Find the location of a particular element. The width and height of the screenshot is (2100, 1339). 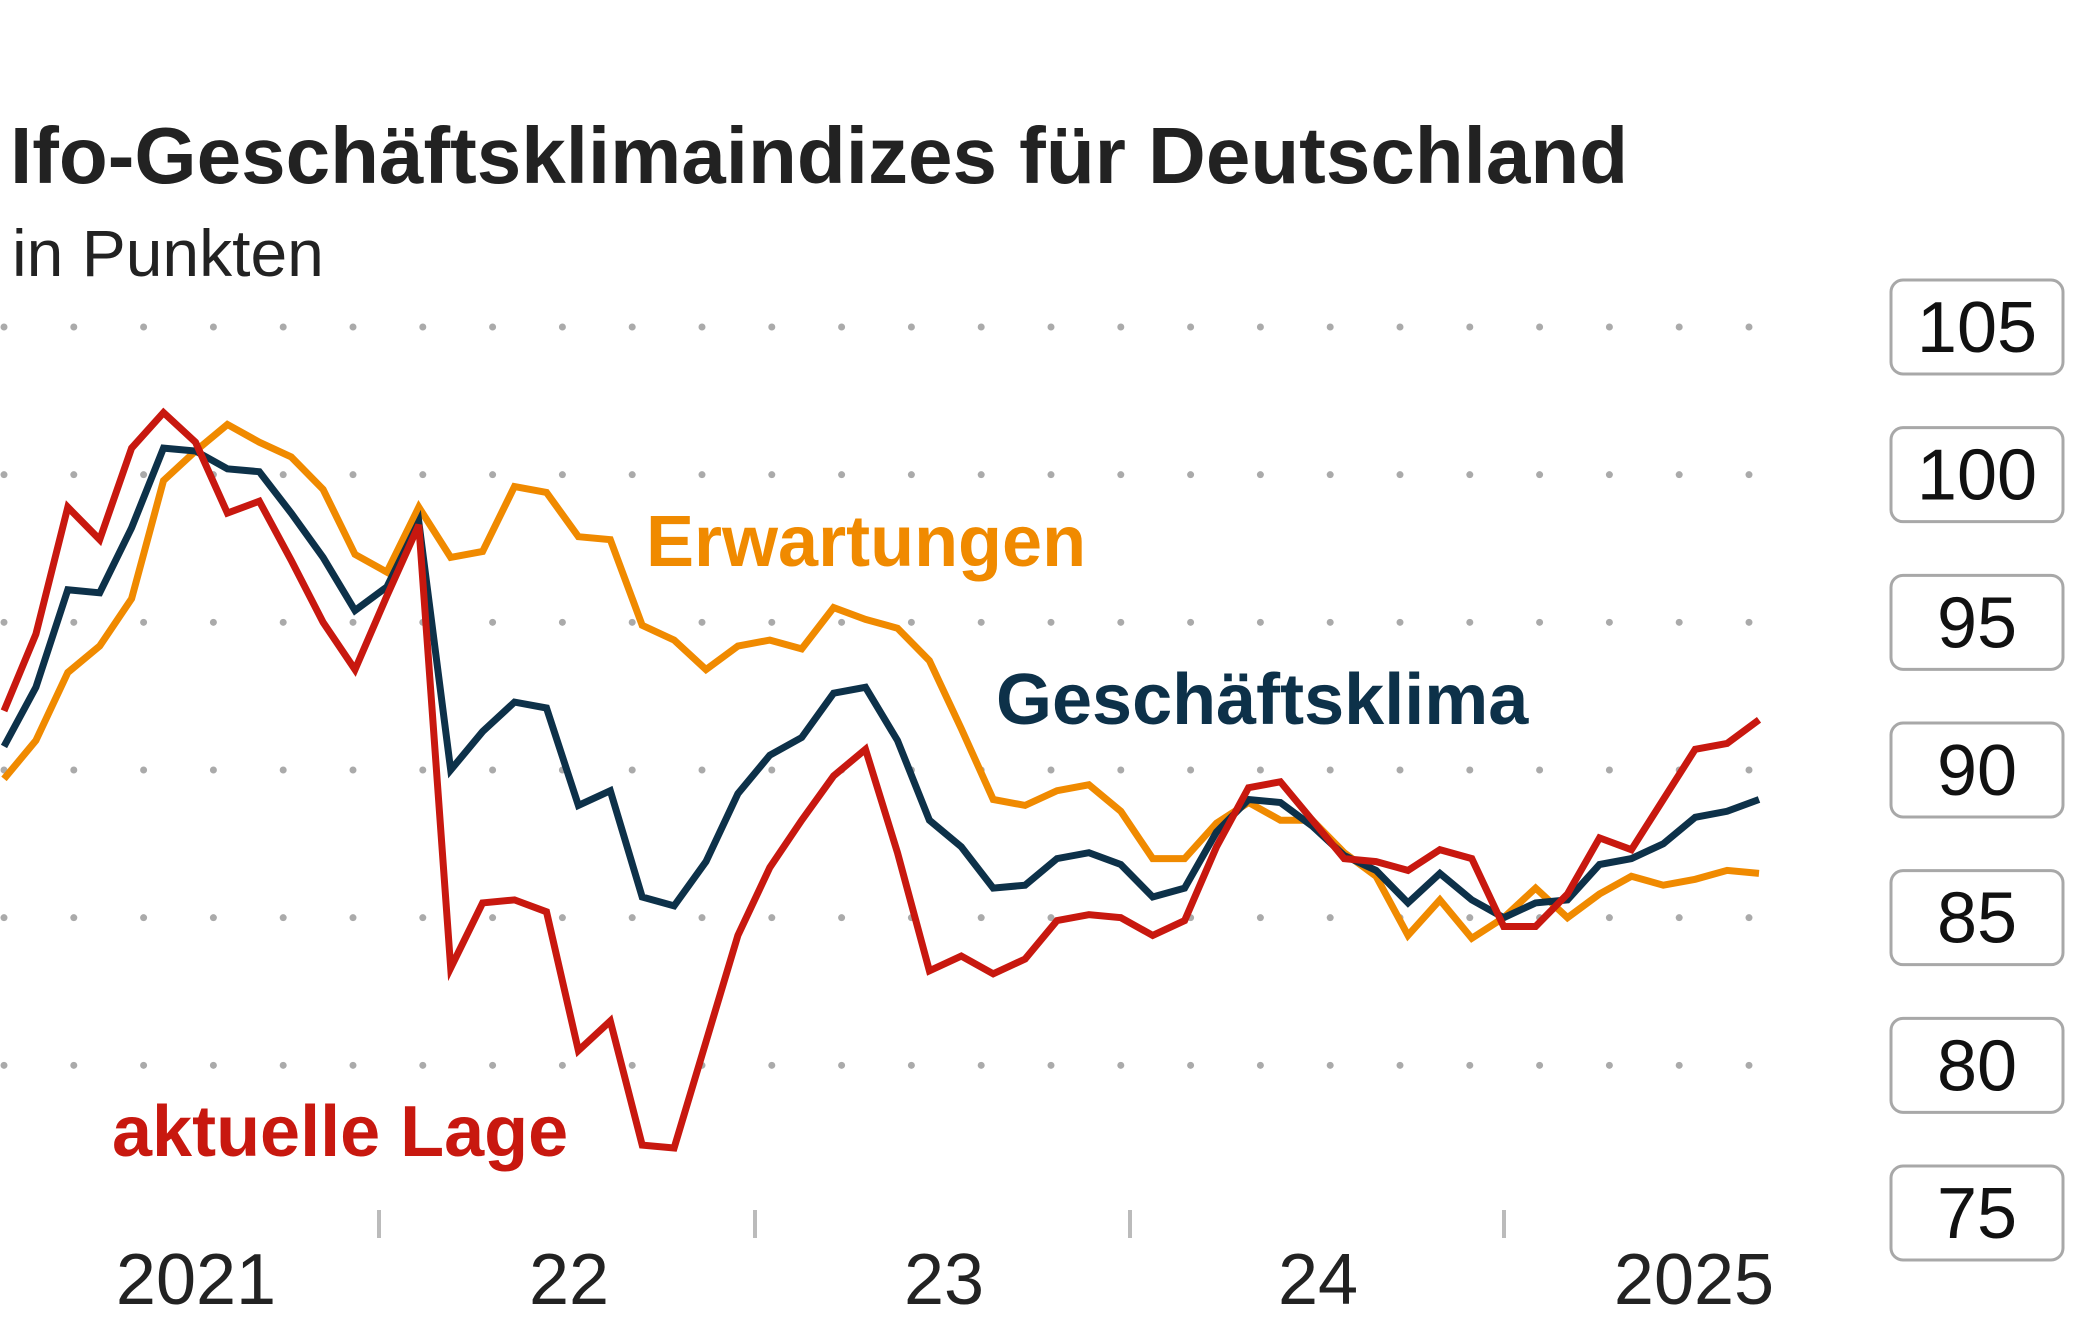

y-tick-label: 75 is located at coordinates (1977, 1214).